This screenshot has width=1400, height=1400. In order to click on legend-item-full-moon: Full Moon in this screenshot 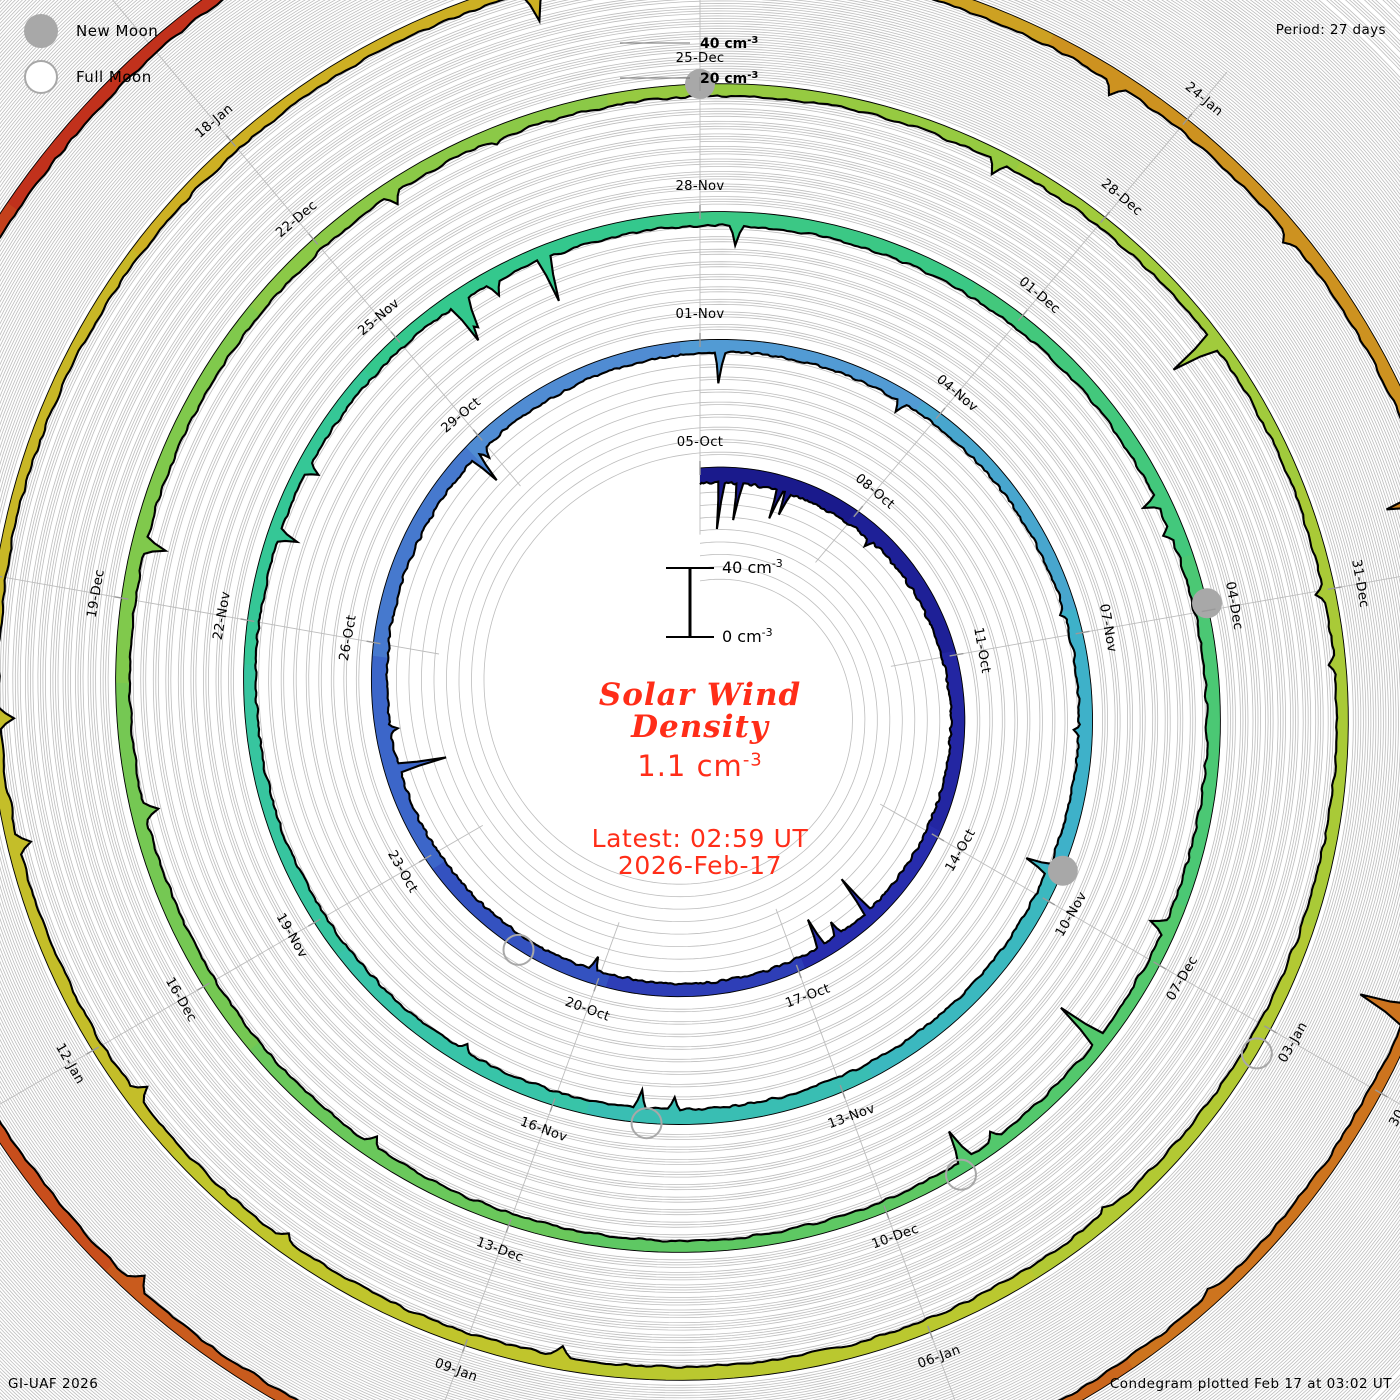, I will do `click(91, 77)`.